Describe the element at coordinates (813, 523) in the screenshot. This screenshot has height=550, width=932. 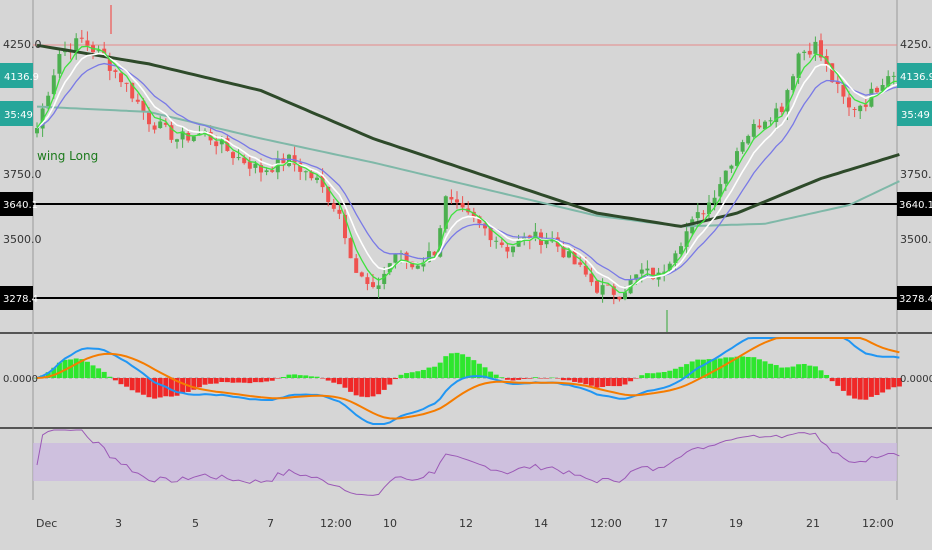
I see `x-tick-21: 21` at that location.